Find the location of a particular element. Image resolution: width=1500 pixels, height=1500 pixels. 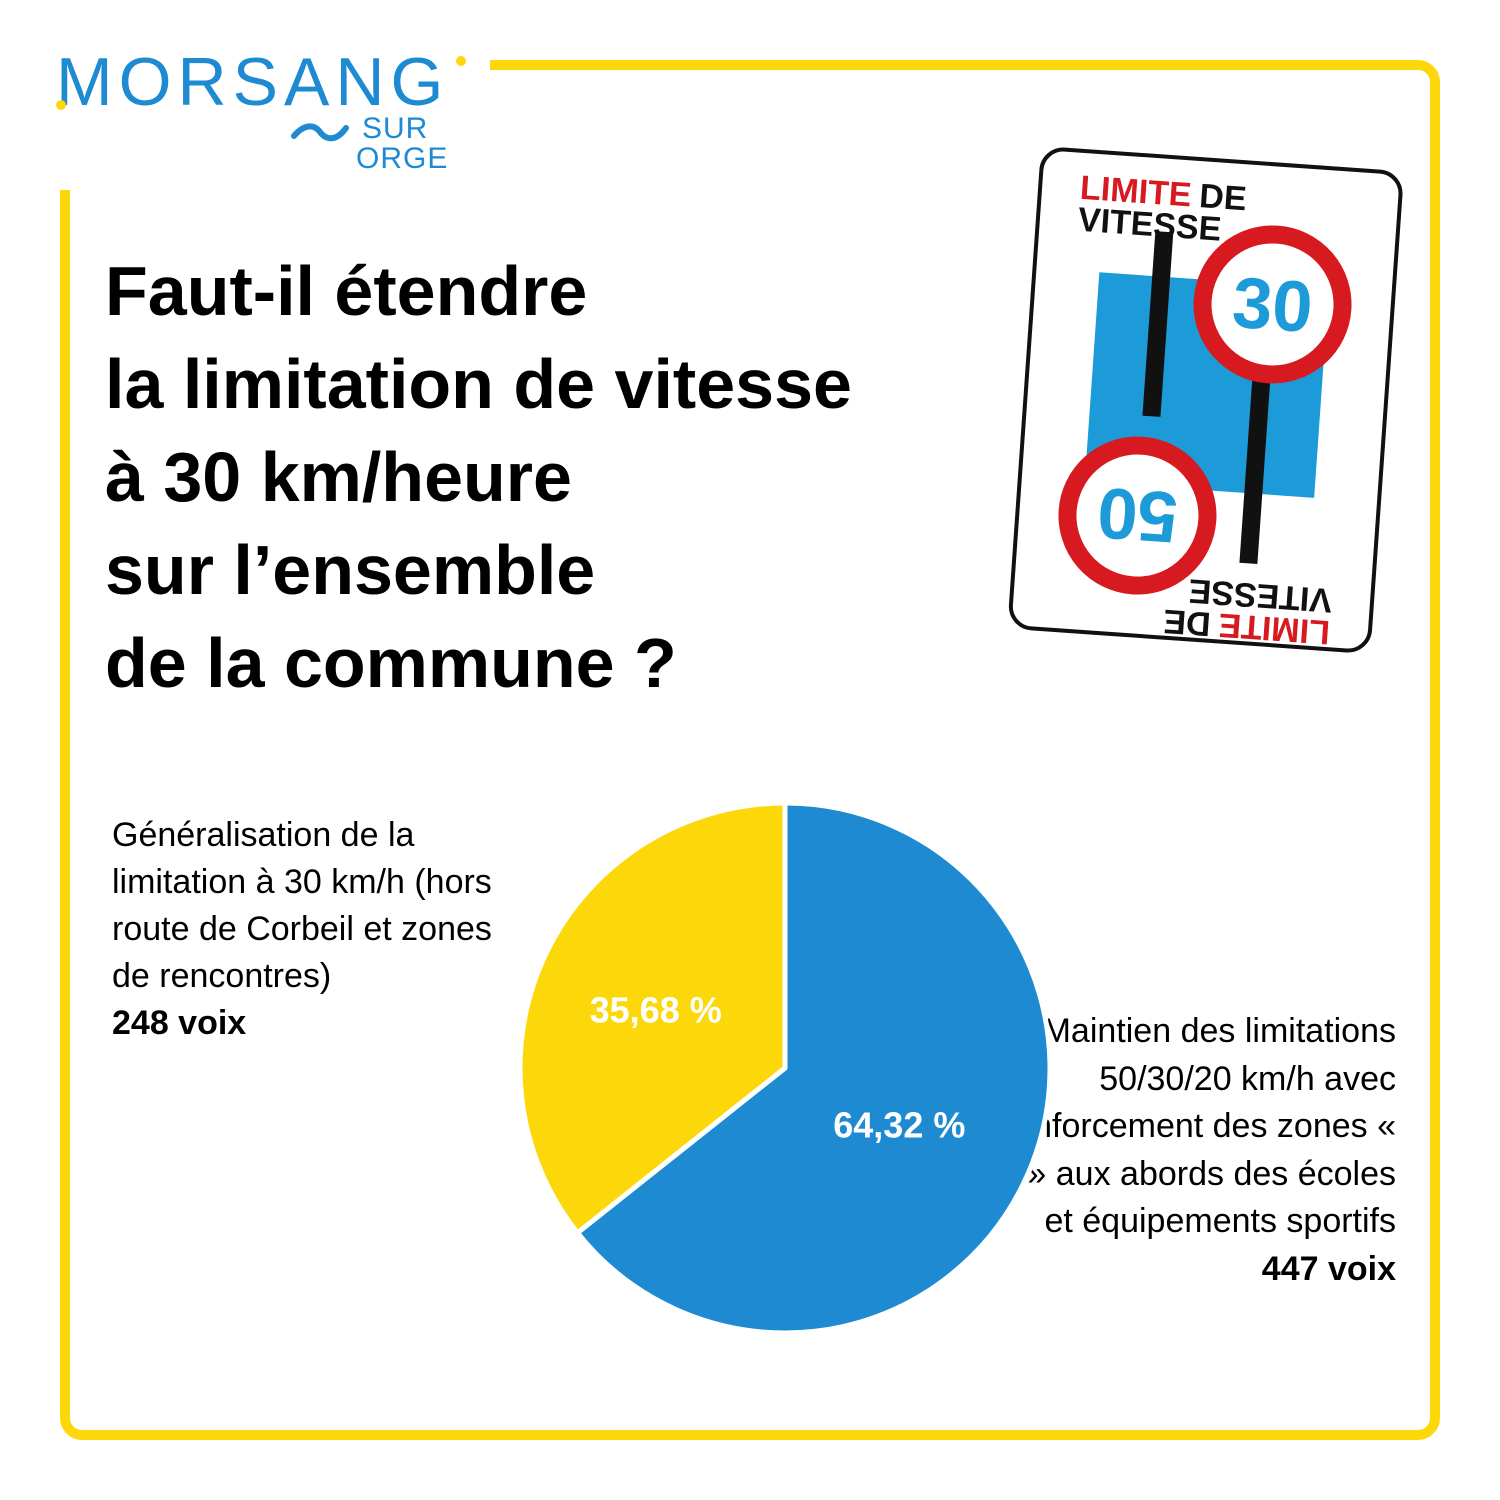

speed-50-label: 50 is located at coordinates (1137, 514).